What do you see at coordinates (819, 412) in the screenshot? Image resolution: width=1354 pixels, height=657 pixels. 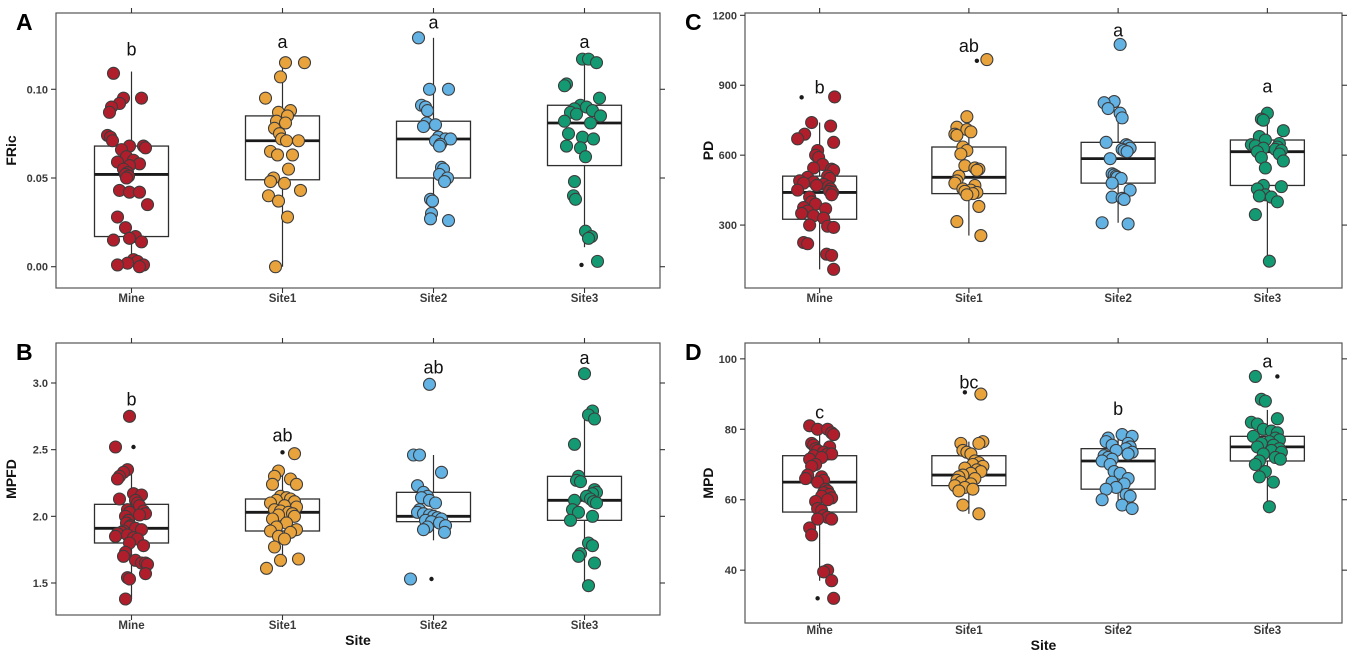 I see `significance-letter: c` at bounding box center [819, 412].